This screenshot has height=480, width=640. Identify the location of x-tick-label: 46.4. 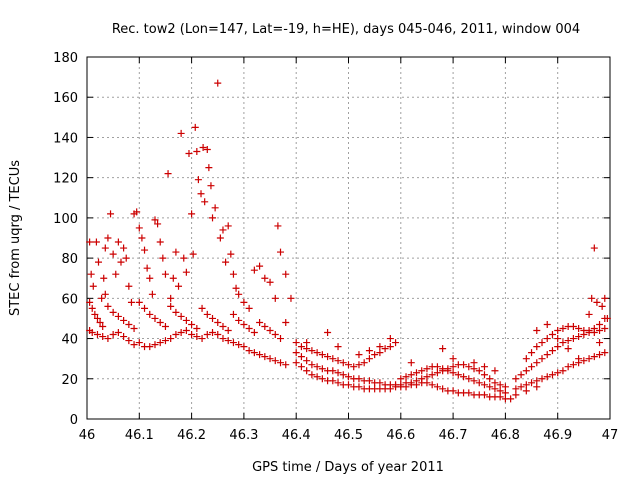
(296, 435).